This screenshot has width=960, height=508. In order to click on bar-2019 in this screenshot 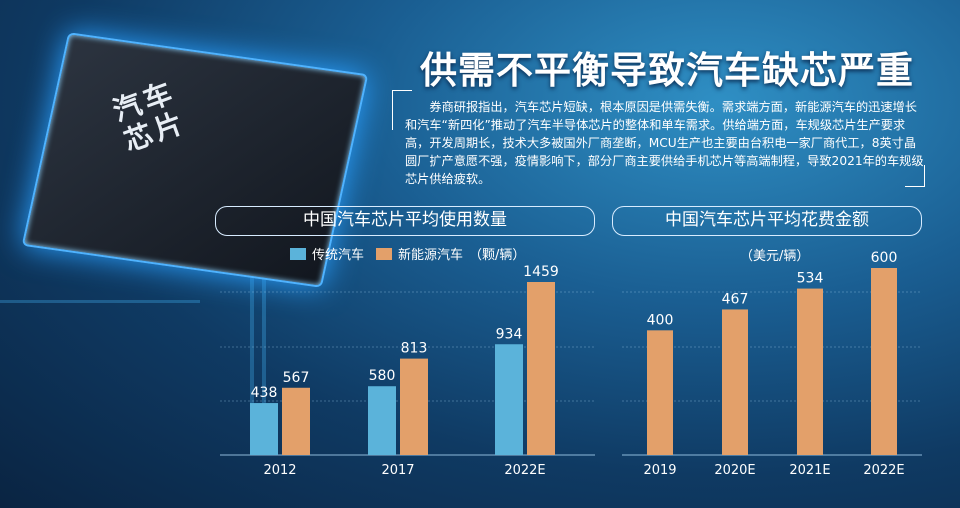, I will do `click(660, 392)`.